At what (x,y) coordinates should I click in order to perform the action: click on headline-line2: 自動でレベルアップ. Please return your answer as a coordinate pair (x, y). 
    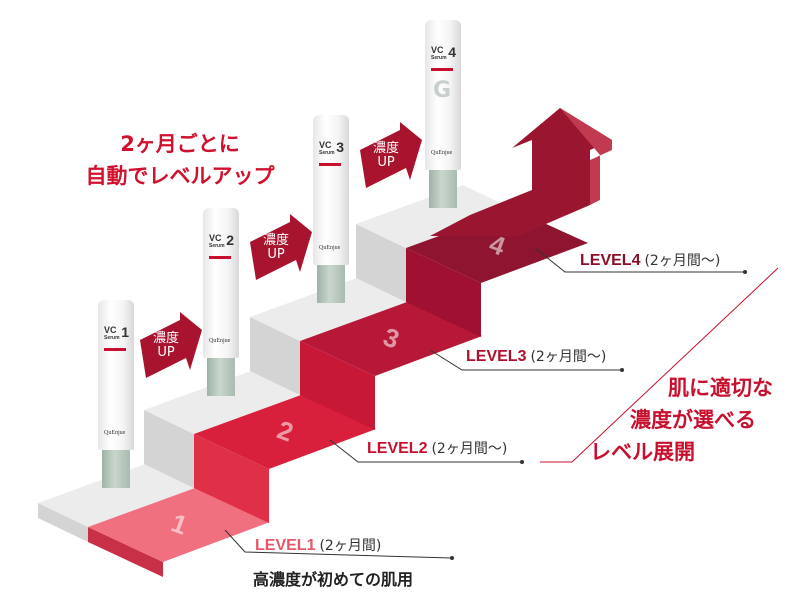
    Looking at the image, I should click on (180, 176).